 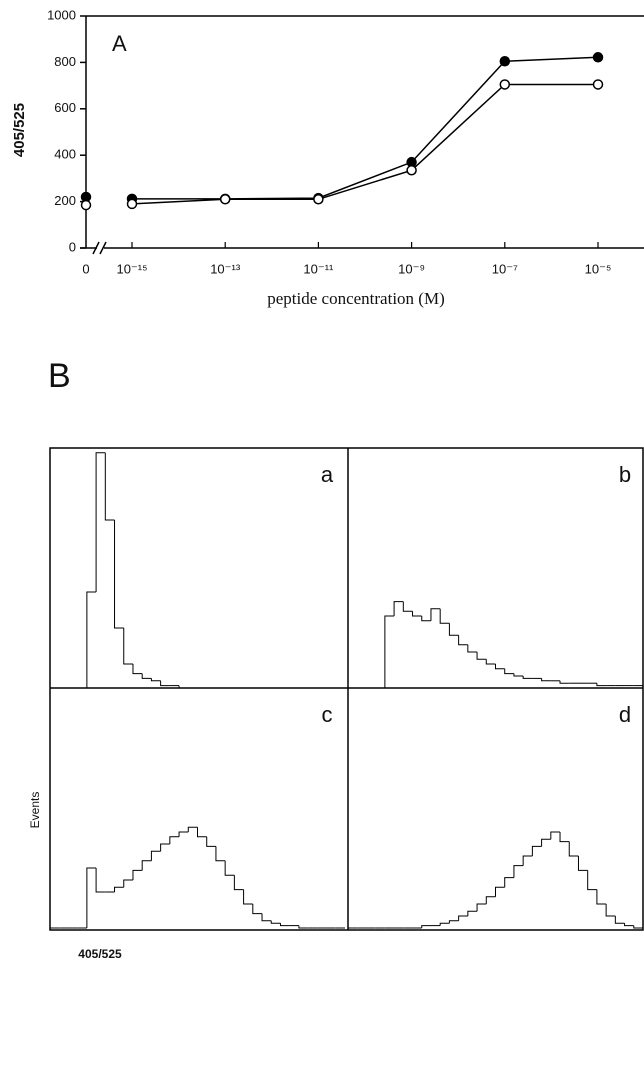 I want to click on y-axis-label: Events, so click(x=35, y=810).